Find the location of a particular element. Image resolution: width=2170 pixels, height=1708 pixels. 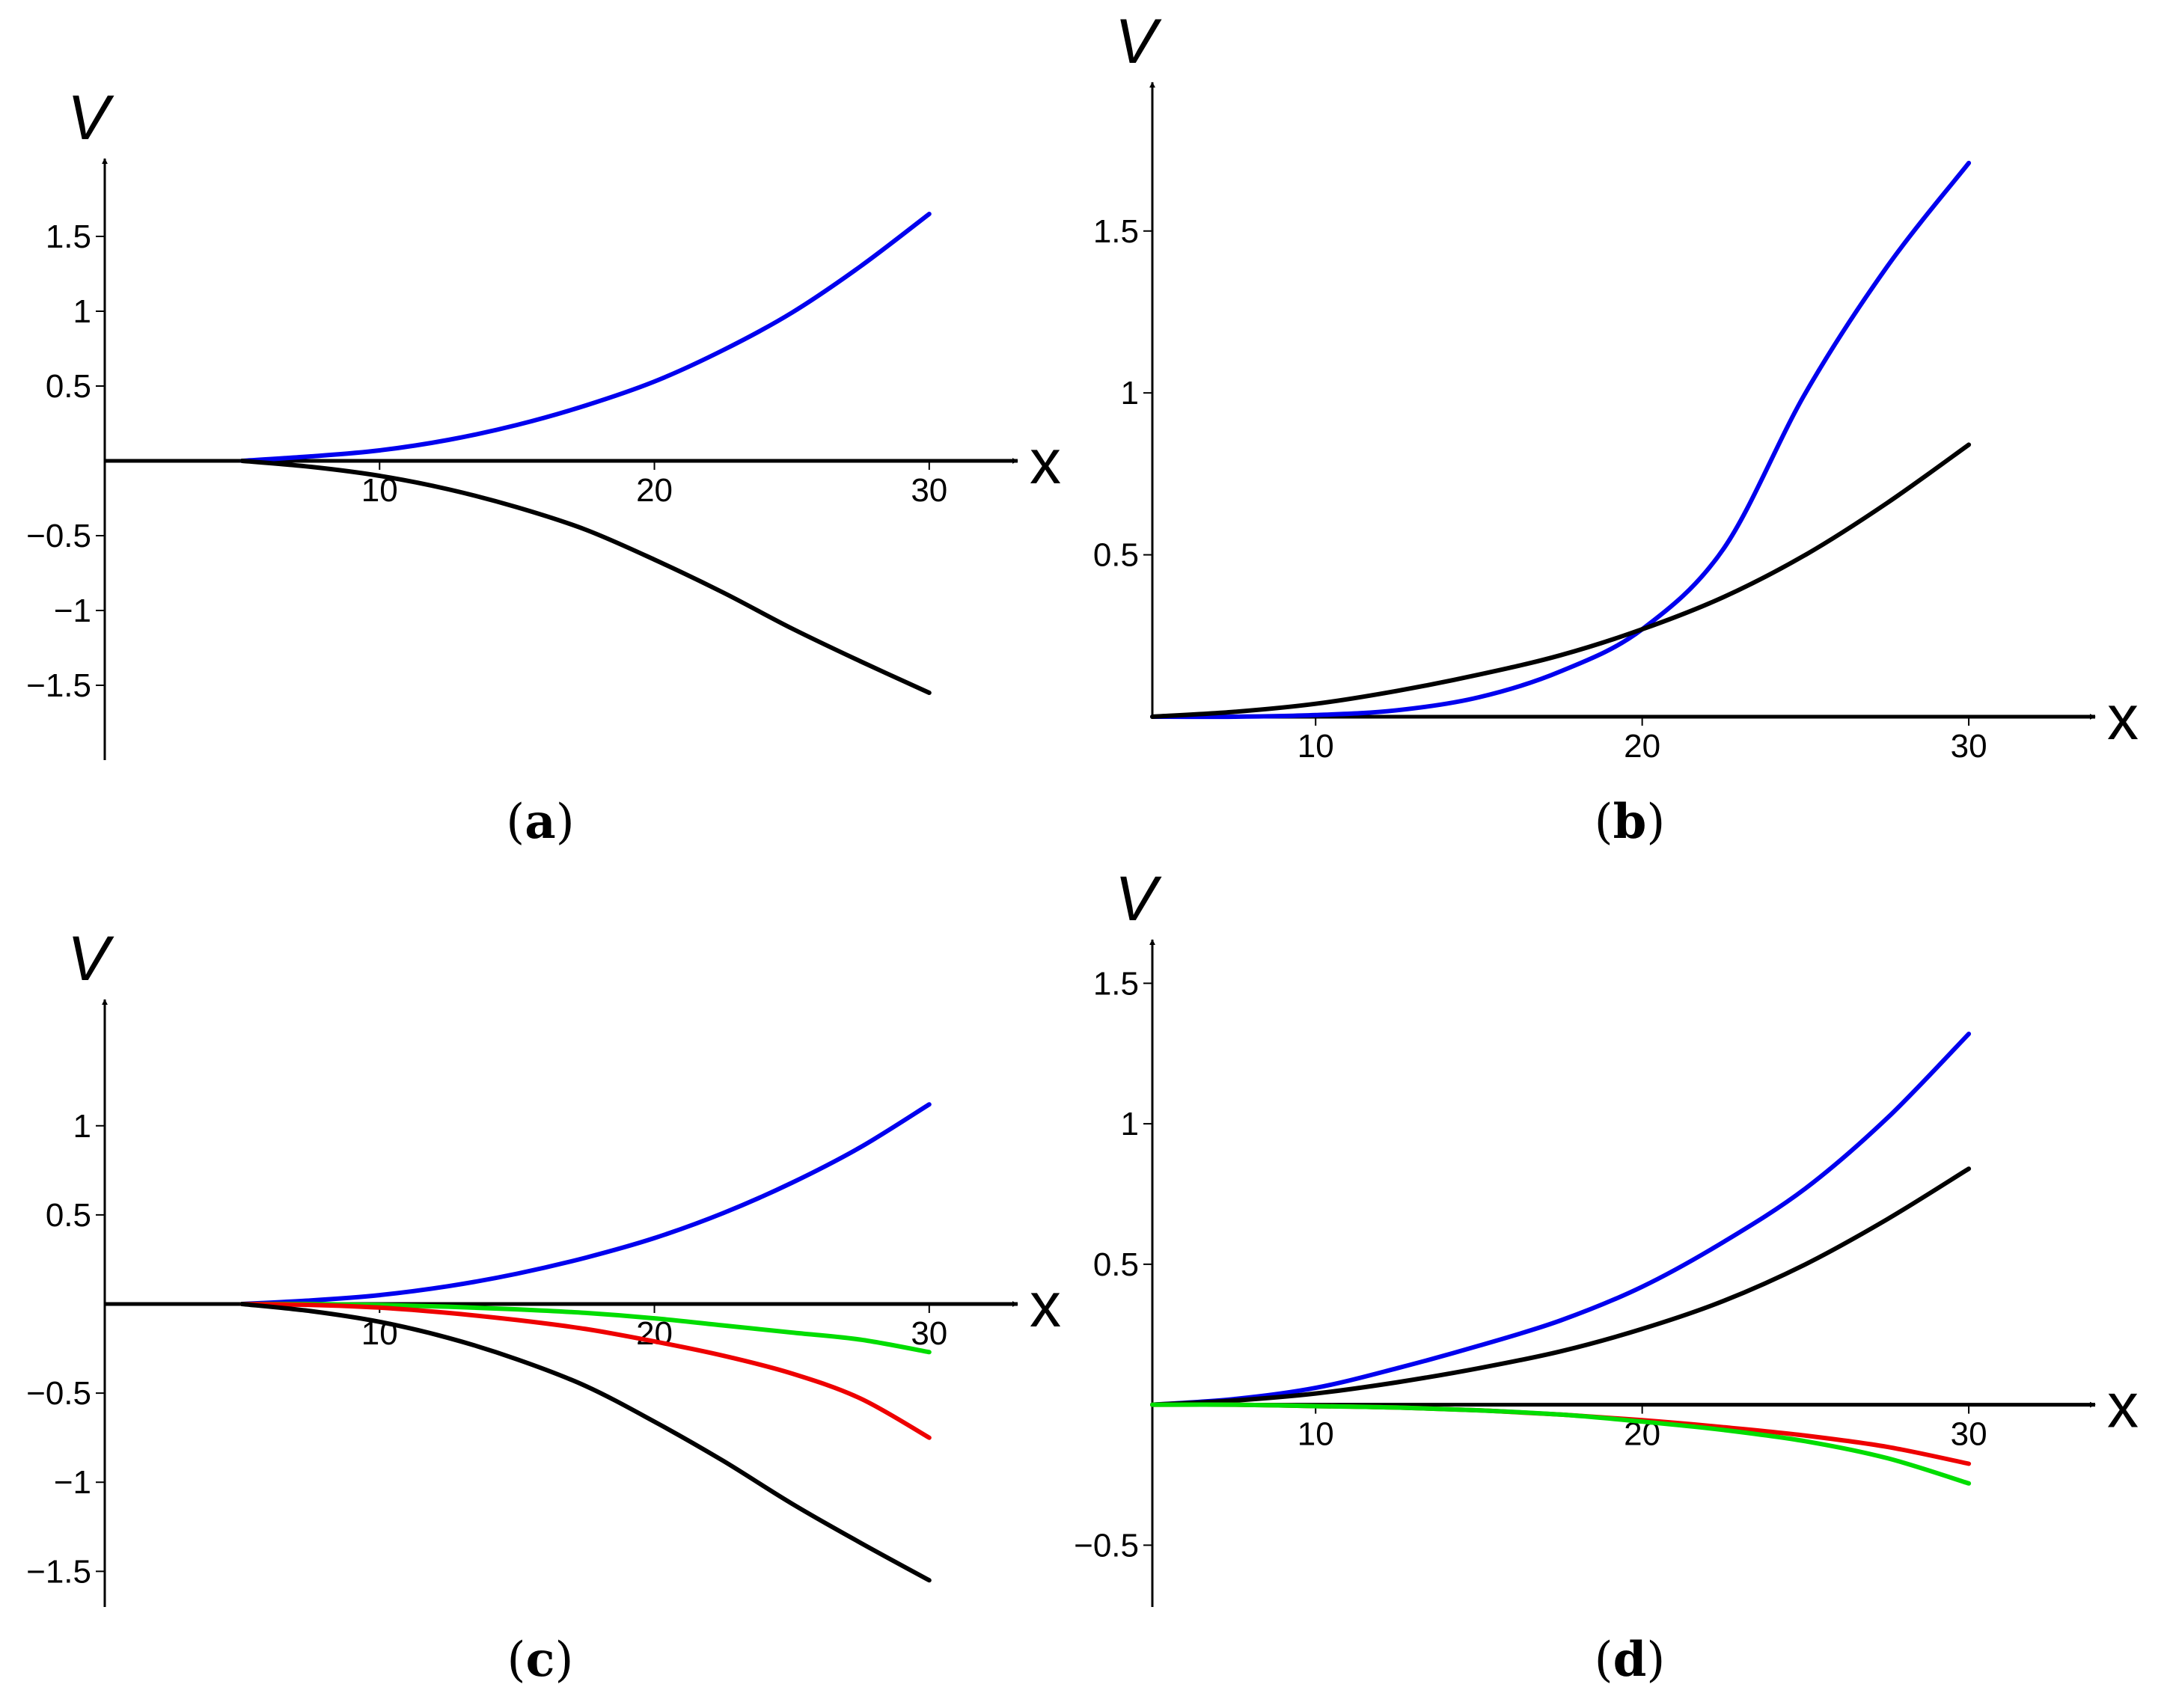

panel-label: (c) is located at coordinates (540, 1660).